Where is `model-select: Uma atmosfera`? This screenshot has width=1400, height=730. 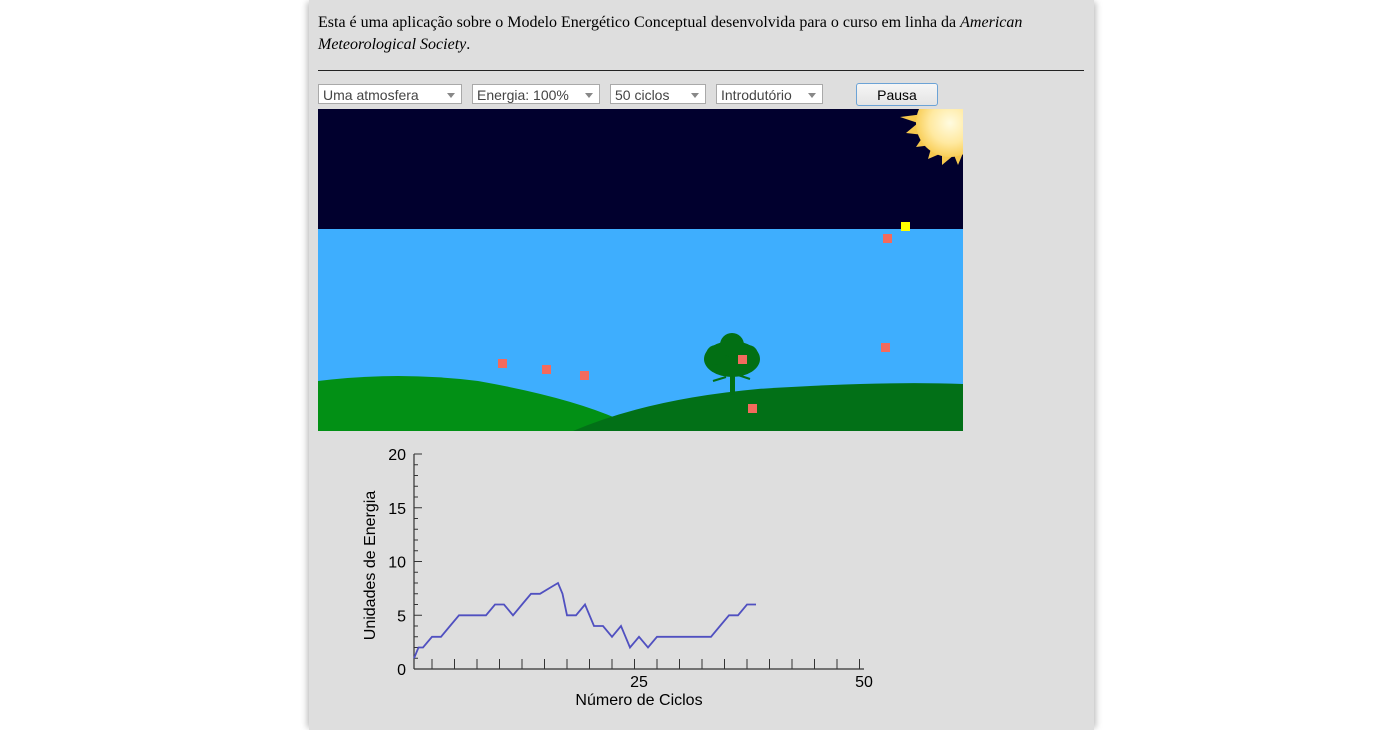 model-select: Uma atmosfera is located at coordinates (390, 94).